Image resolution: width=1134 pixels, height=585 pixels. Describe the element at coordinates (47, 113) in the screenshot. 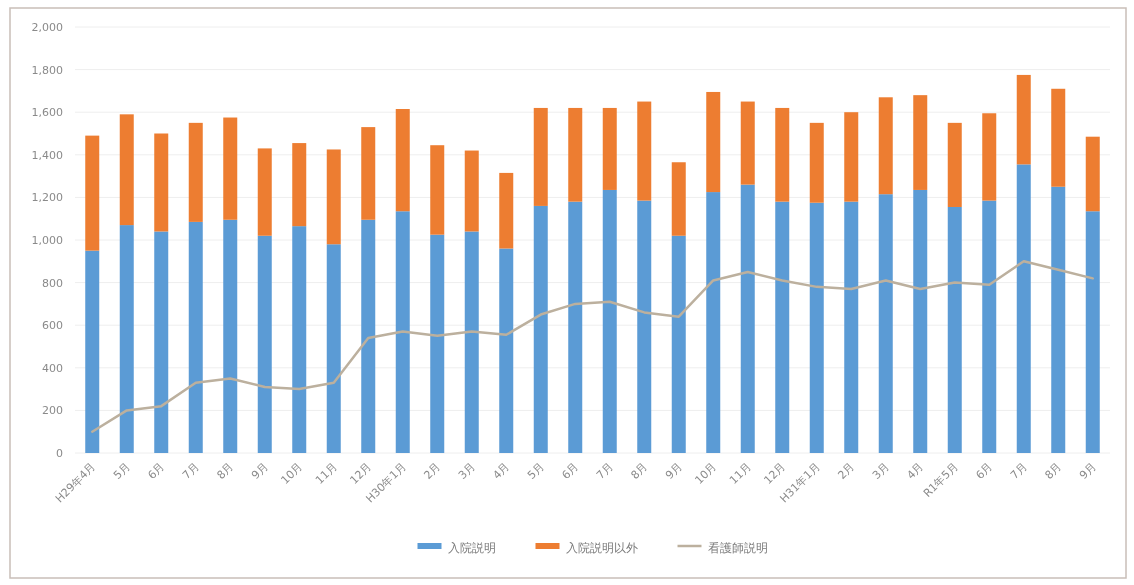

I see `y-tick-label: 1,600` at that location.